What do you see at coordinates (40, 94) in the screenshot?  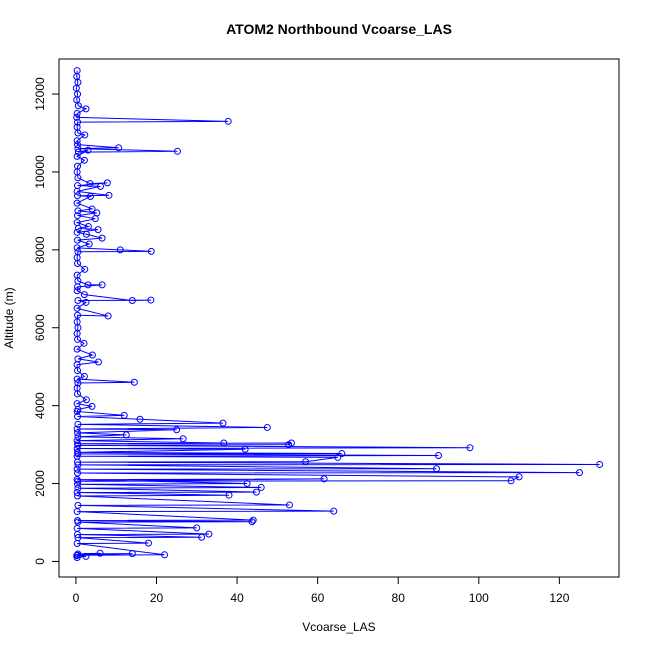 I see `y-tick-label: 12000` at bounding box center [40, 94].